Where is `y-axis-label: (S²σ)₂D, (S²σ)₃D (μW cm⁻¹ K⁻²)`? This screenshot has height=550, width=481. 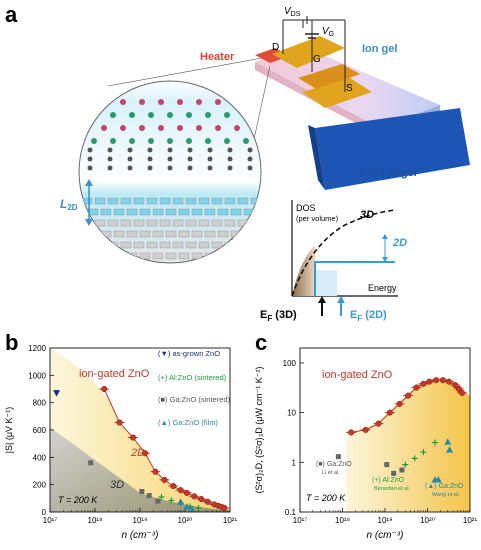
y-axis-label: (S²σ)₂D, (S²σ)₃D (μW cm⁻¹ K⁻²) is located at coordinates (259, 430).